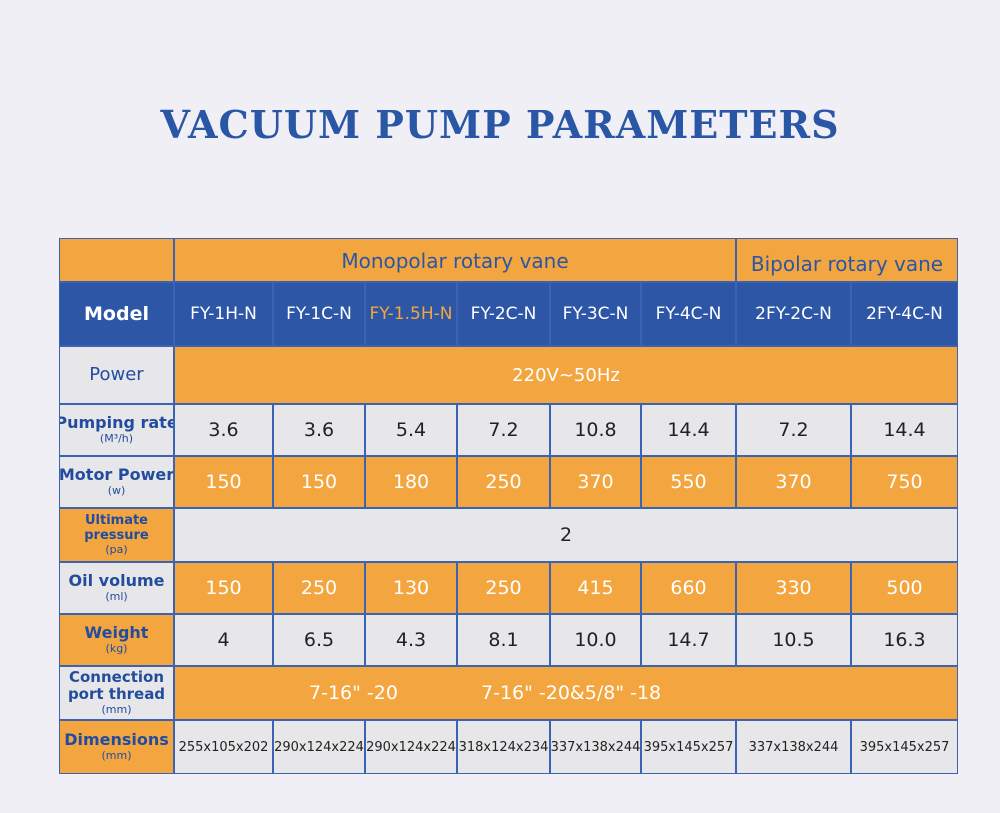 Image resolution: width=1000 pixels, height=813 pixels. I want to click on weight-cell: 8.1, so click(503, 640).